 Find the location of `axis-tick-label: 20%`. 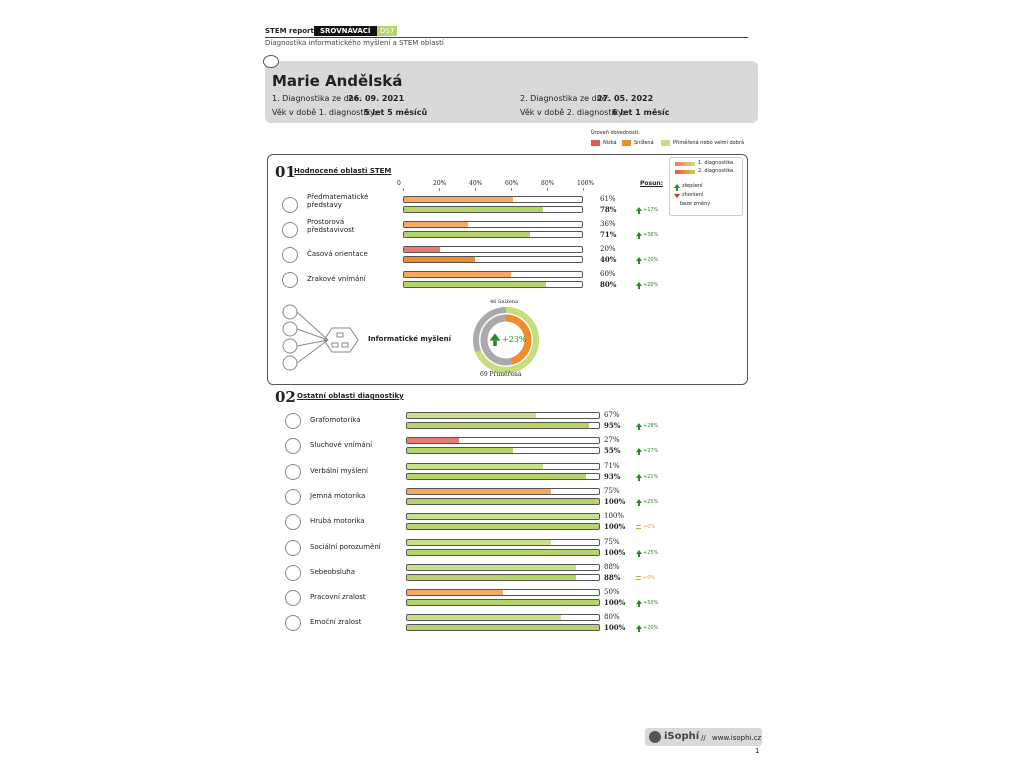

axis-tick-label: 20% is located at coordinates (440, 183).